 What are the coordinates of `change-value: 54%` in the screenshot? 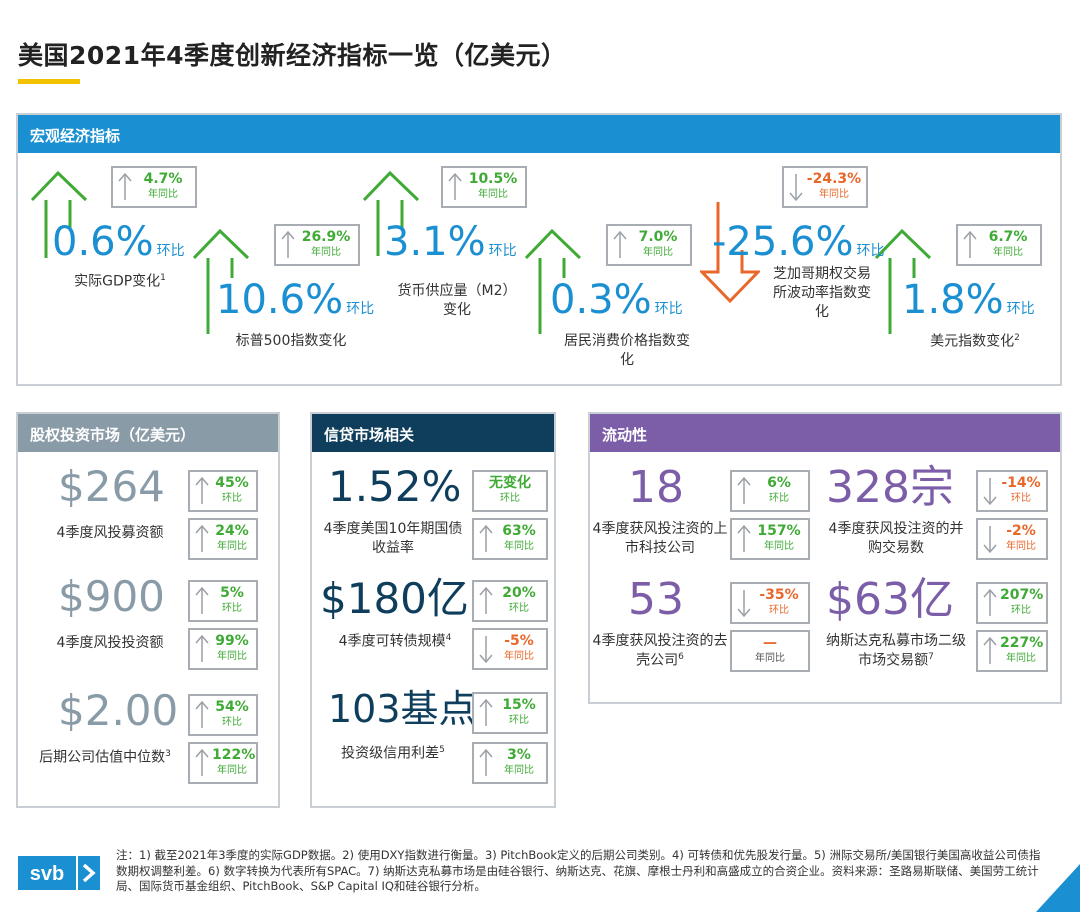 It's located at (232, 707).